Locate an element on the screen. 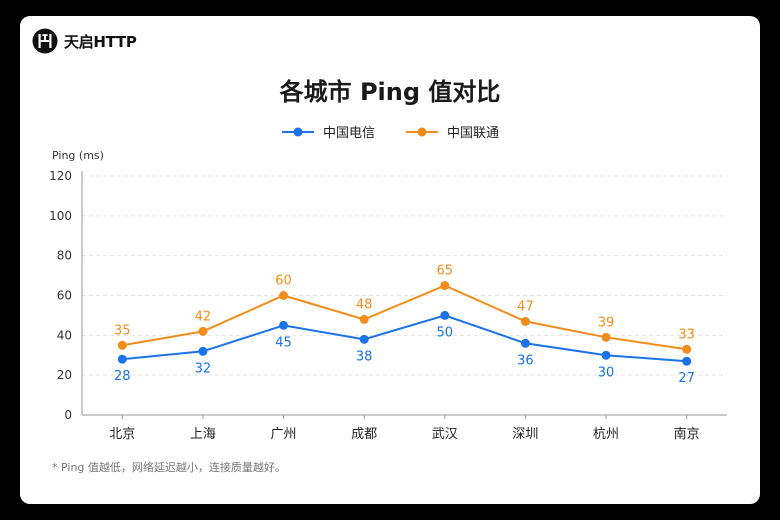 This screenshot has height=520, width=780. series-1-label-4: 65 is located at coordinates (445, 271).